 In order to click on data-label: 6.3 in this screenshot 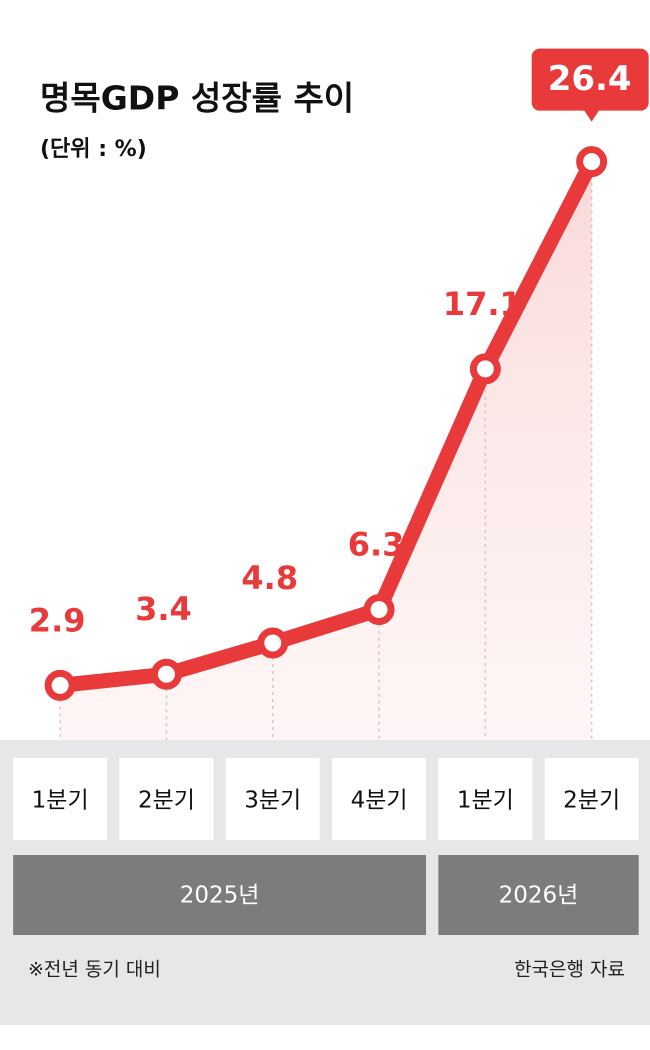, I will do `click(376, 545)`.